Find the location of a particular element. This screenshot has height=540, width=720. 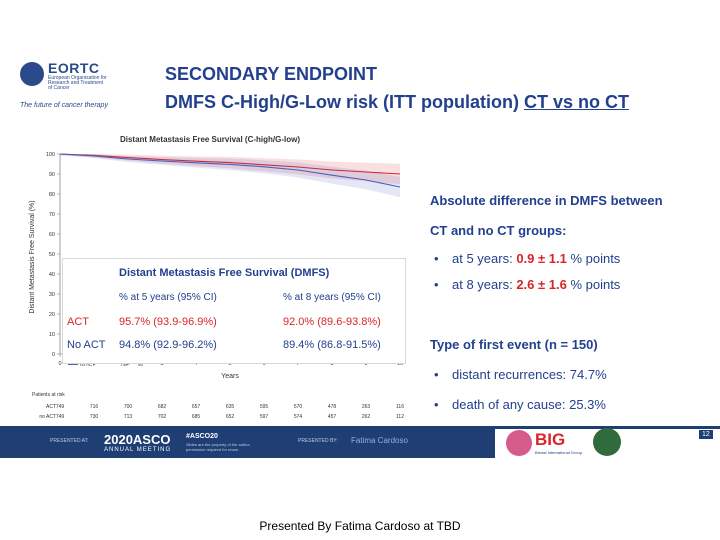

y-tick-label: 10 is located at coordinates (52, 335).